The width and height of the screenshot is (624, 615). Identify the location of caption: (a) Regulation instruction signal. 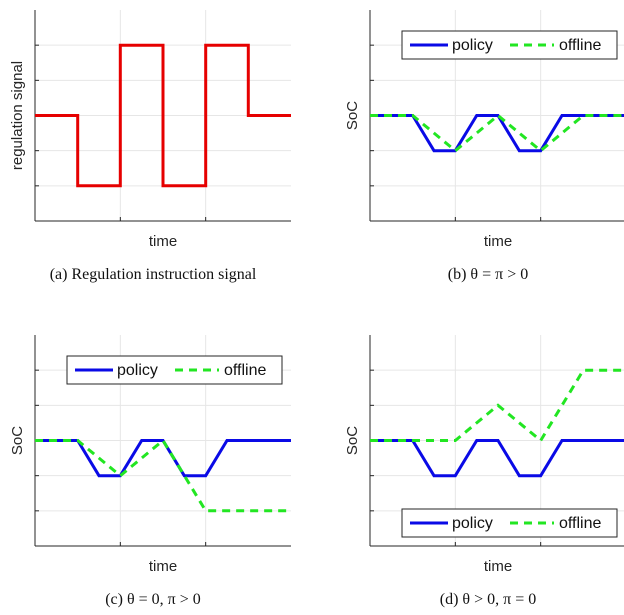
(153, 274).